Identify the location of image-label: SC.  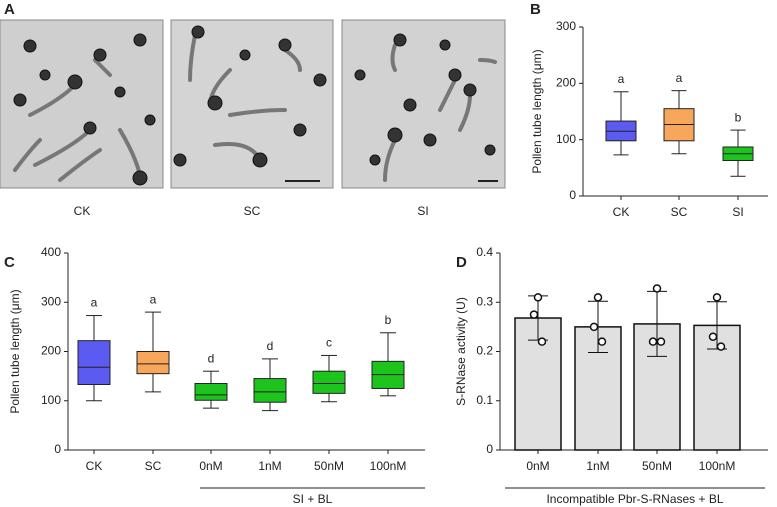
(252, 211).